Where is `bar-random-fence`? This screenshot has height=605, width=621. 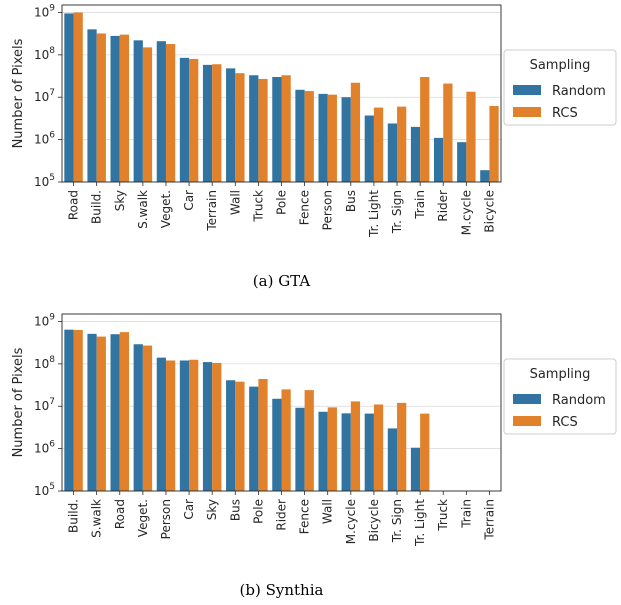 bar-random-fence is located at coordinates (300, 135).